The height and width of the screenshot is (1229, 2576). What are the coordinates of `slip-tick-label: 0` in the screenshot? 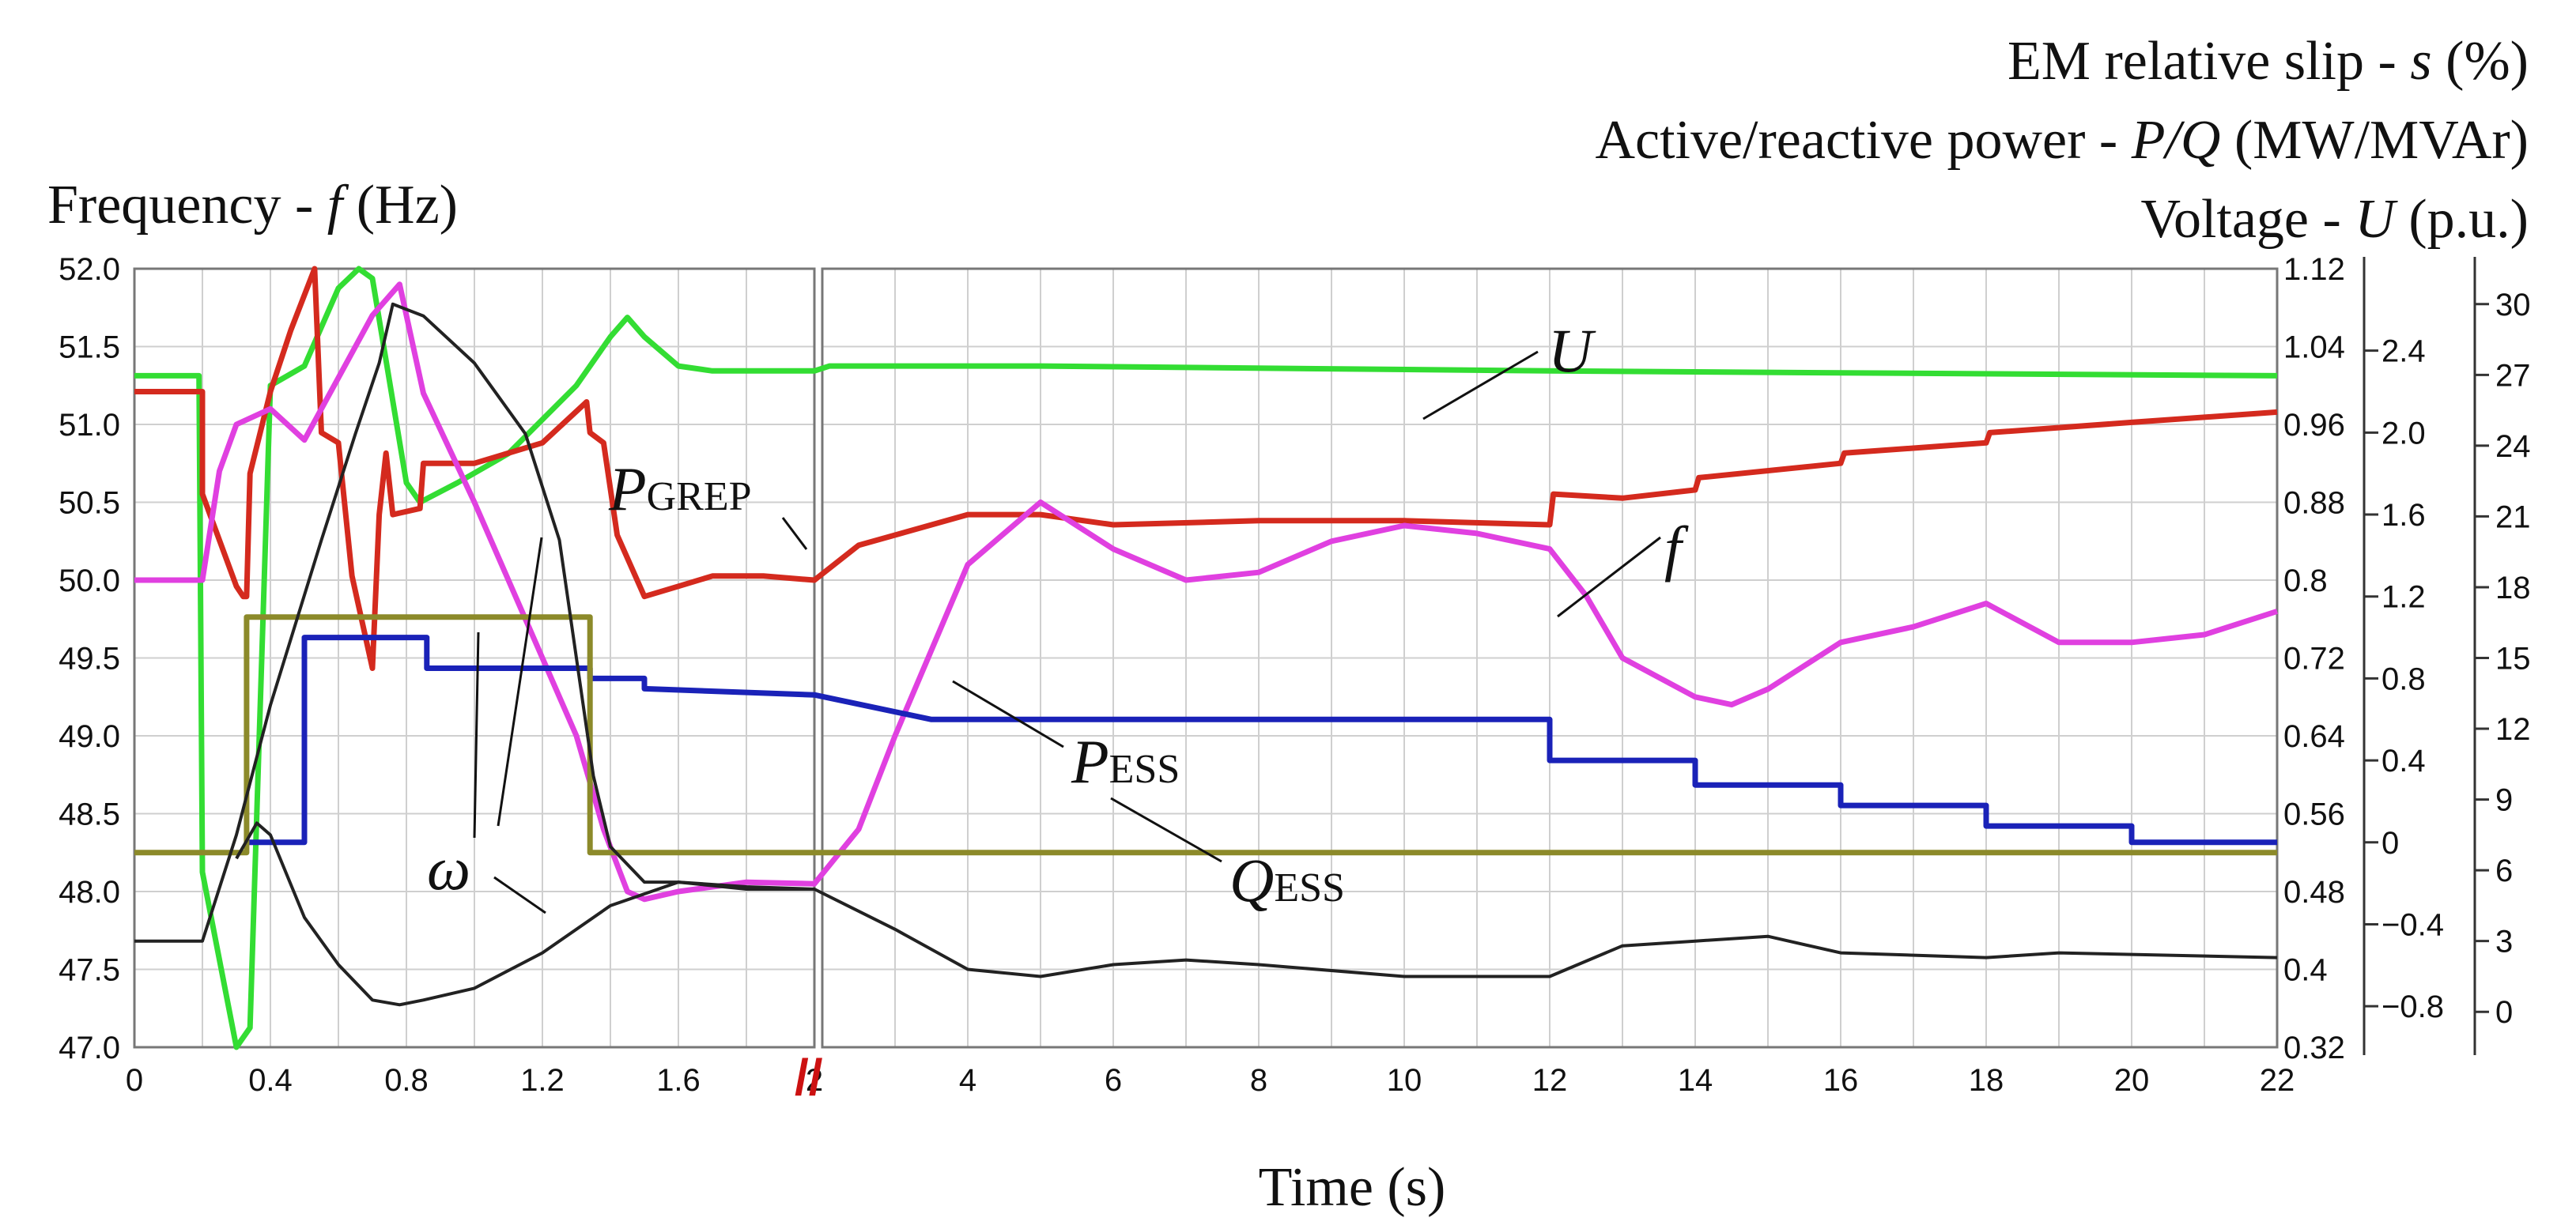 It's located at (2504, 1013).